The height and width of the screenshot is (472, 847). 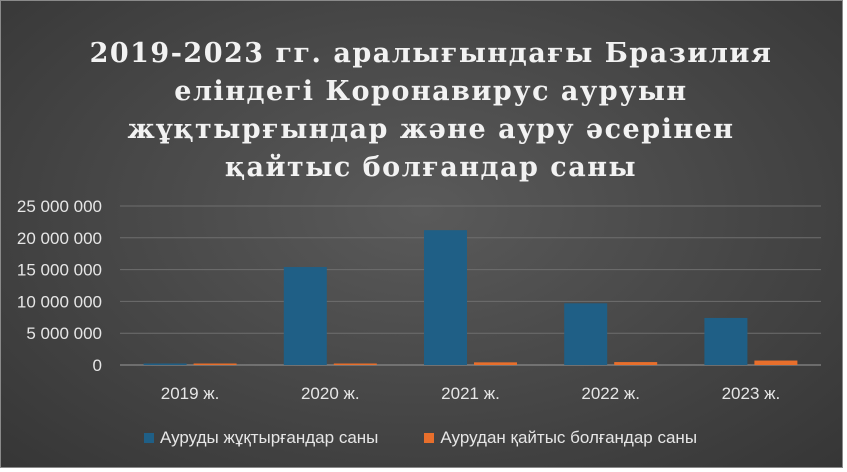 I want to click on legend-item-infected: Ауруды жұқтырғандар саны, so click(x=261, y=438).